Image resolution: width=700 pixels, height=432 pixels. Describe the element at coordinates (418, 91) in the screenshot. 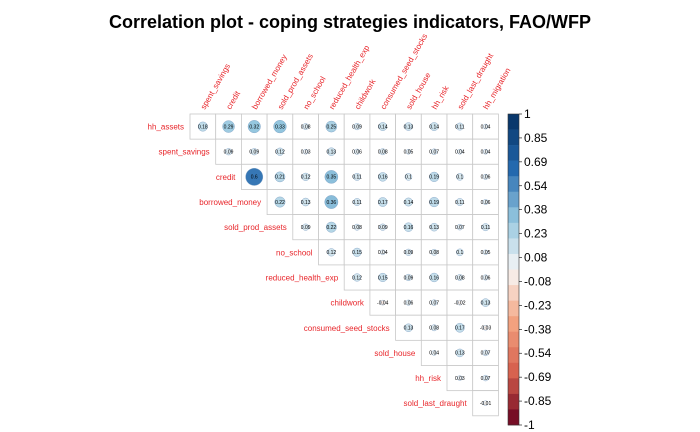

I see `col-label-sold_house: sold_house` at that location.